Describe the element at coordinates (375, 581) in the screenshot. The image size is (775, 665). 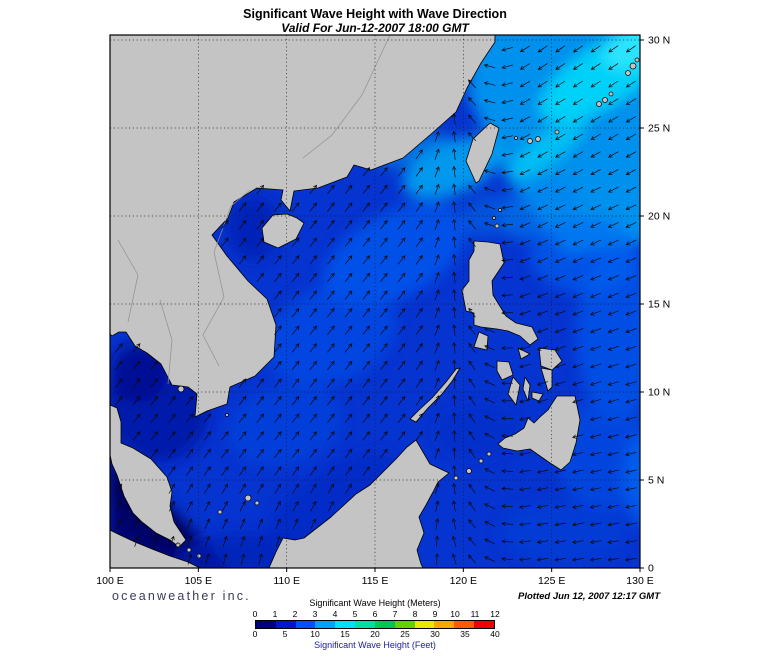
I see `lon-tick-label: 115 E` at that location.